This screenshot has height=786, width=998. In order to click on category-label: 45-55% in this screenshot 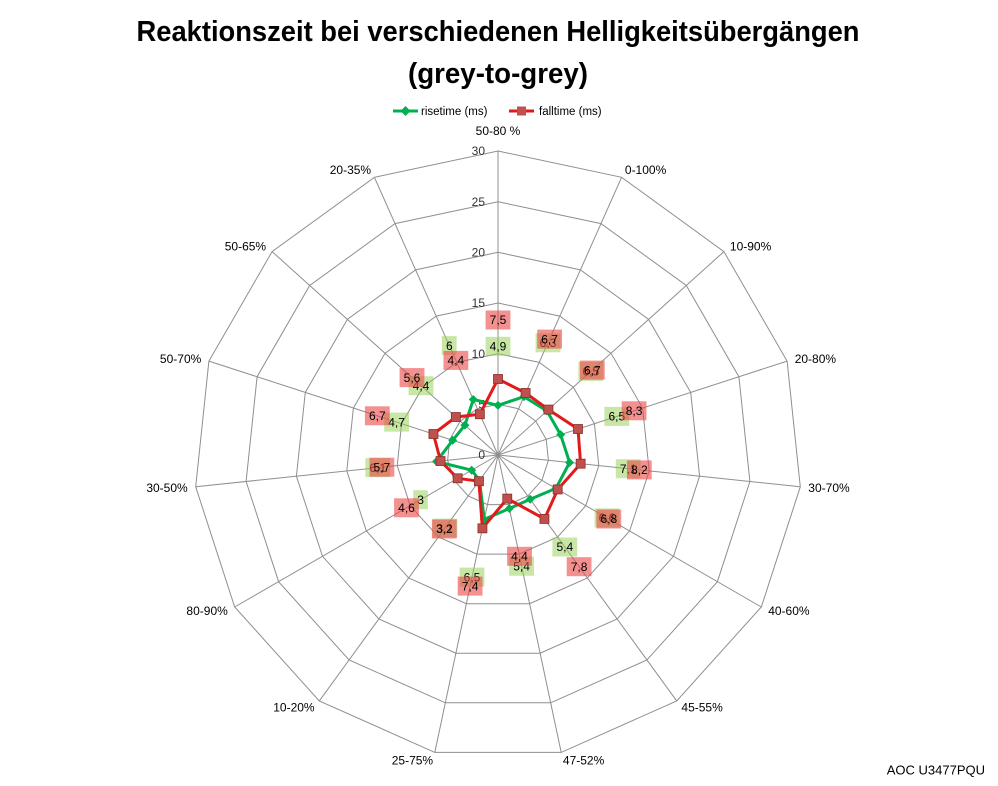, I will do `click(702, 708)`.